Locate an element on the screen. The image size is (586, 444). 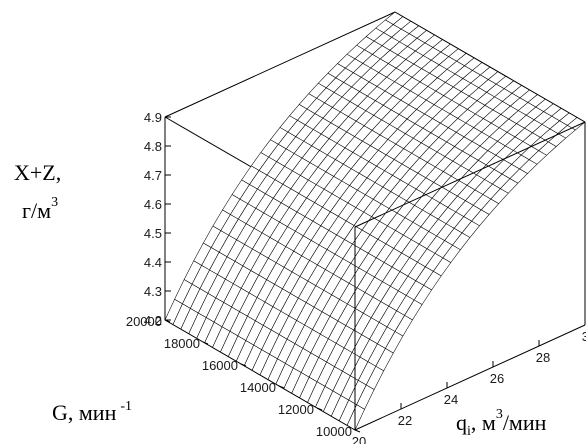
y-tick-label: 12000 is located at coordinates (296, 409).